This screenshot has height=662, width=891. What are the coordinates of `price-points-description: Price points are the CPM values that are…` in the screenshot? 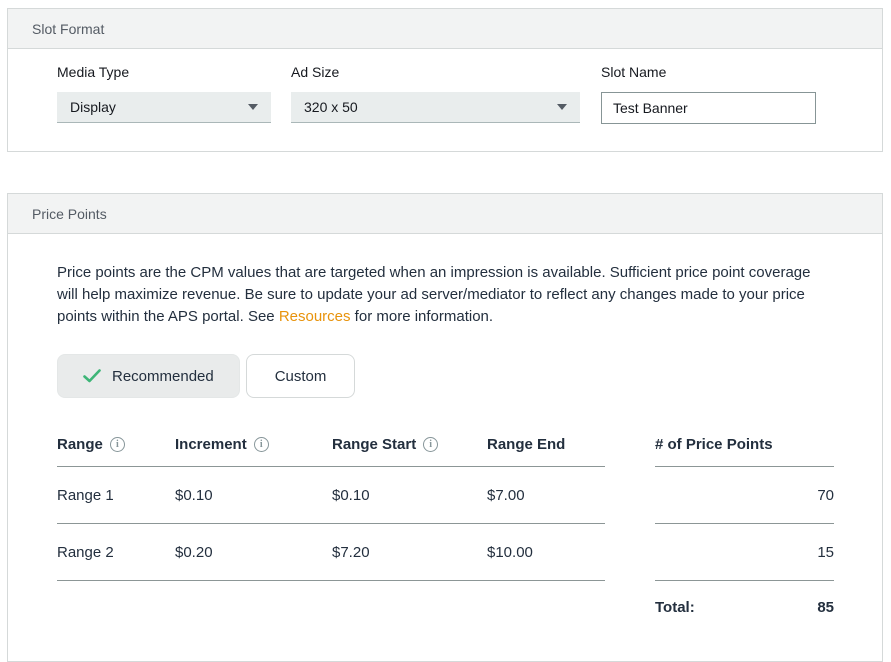 It's located at (445, 295).